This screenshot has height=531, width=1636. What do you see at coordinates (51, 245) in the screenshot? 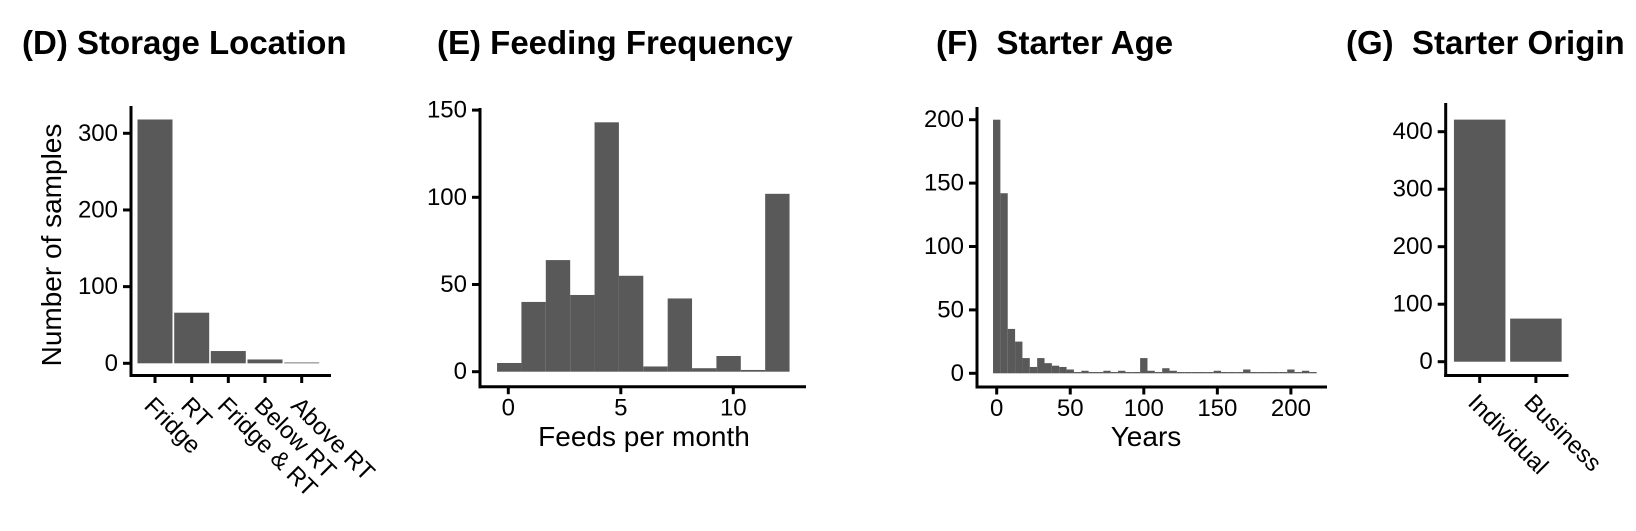
I see `y-axis-label-number-of-samples: Number of samples` at bounding box center [51, 245].